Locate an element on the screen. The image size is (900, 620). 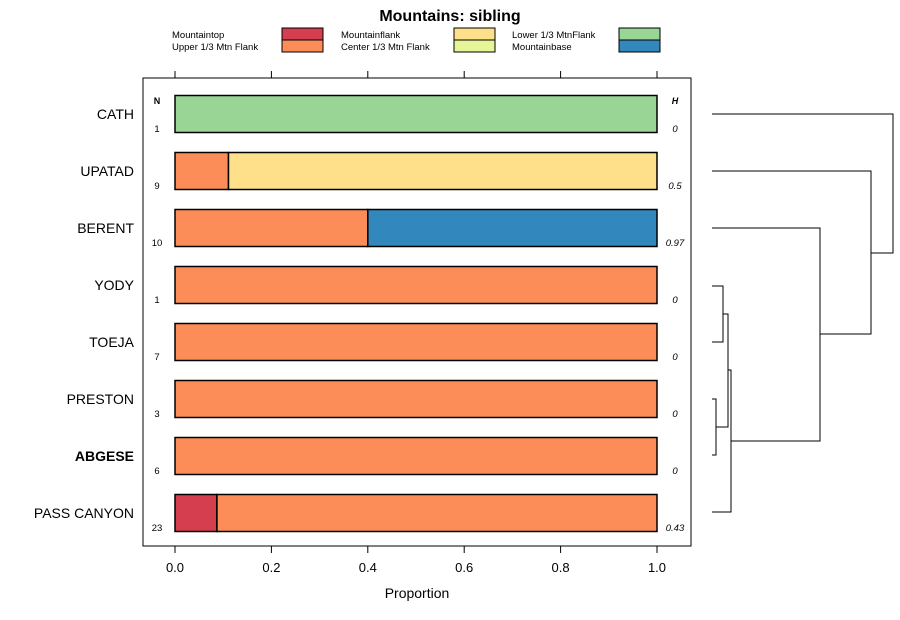
legend-swatch-lower-1-3-mtnflank is located at coordinates (639, 34).